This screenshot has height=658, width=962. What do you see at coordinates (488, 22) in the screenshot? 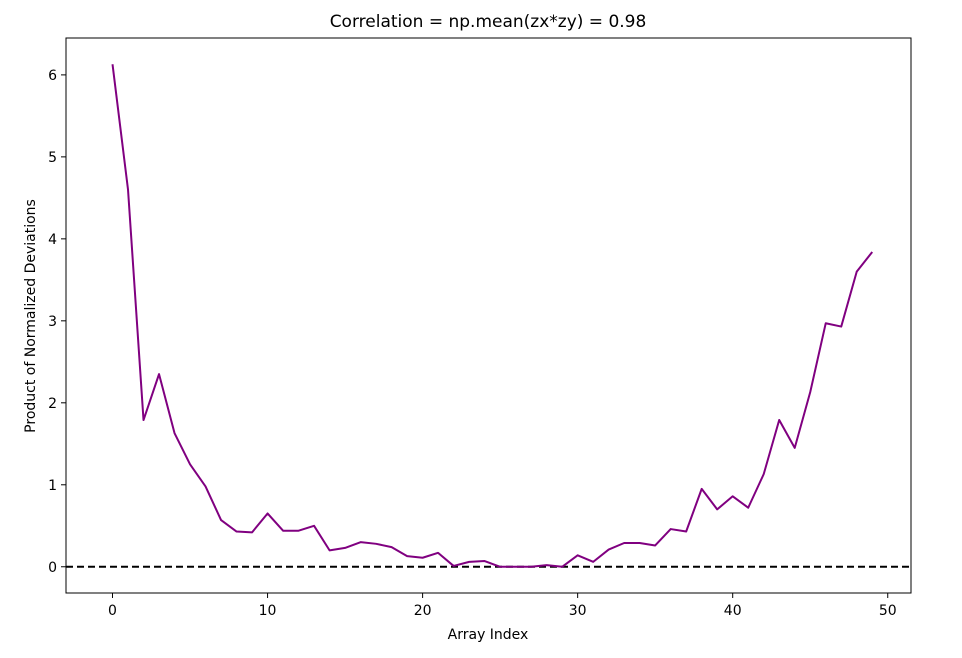
I see `chart-title: Correlation = np.mean(zx*zy) = 0.98` at bounding box center [488, 22].